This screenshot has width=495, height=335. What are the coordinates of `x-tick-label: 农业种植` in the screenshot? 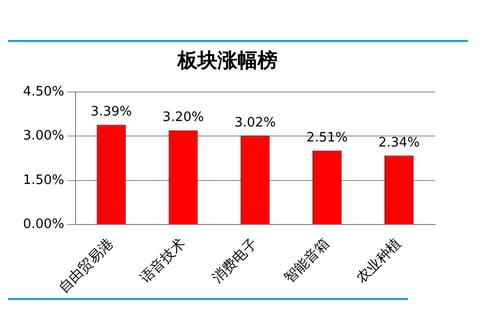 It's located at (379, 261).